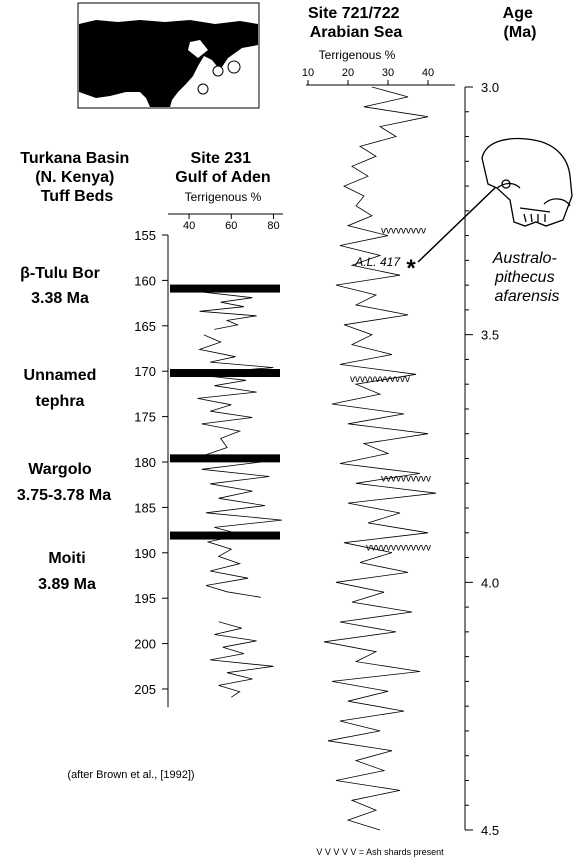 The image size is (579, 859). Describe the element at coordinates (74, 158) in the screenshot. I see `turkana-title-line: Turkana Basin` at that location.